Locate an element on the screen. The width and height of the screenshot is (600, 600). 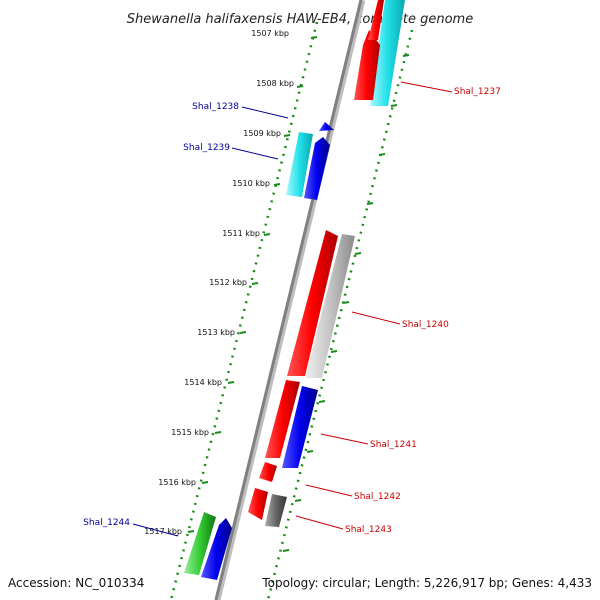
gene-feature-shal-1242-red is located at coordinates (268, 472).